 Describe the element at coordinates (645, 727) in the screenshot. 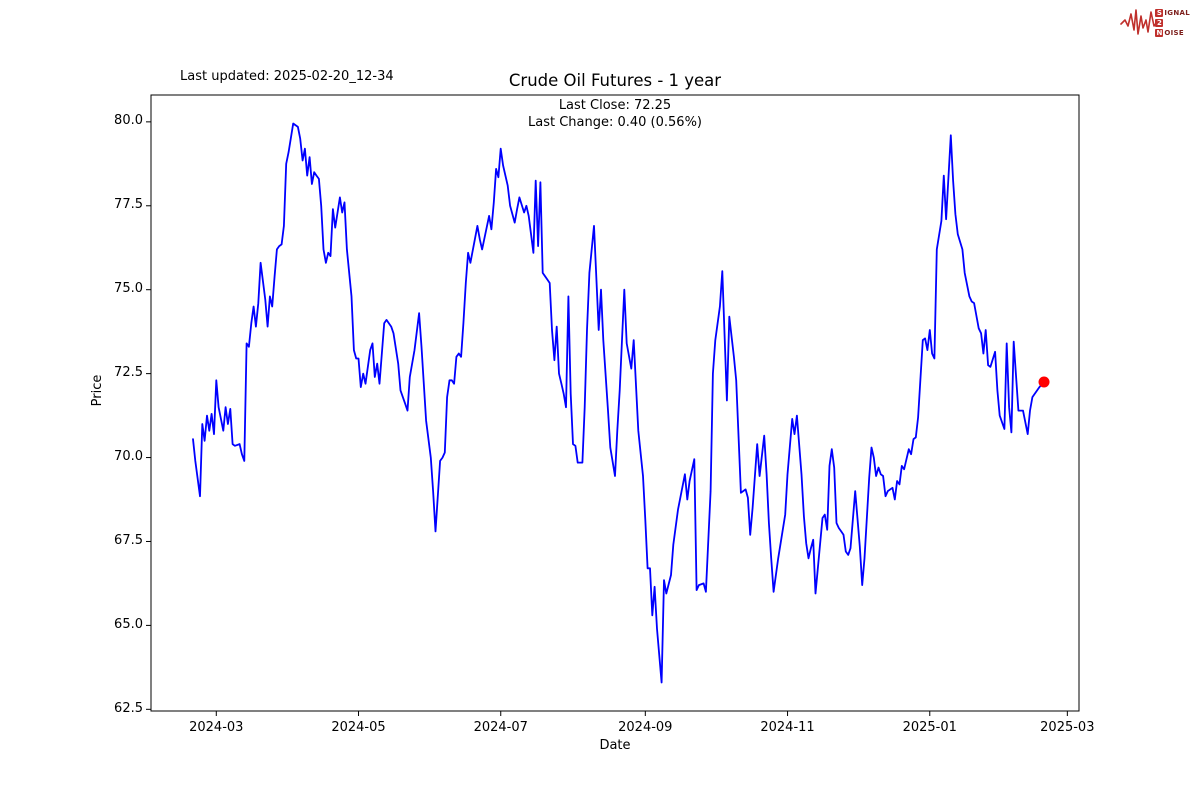

I see `x-tick-label: 2024-09` at that location.